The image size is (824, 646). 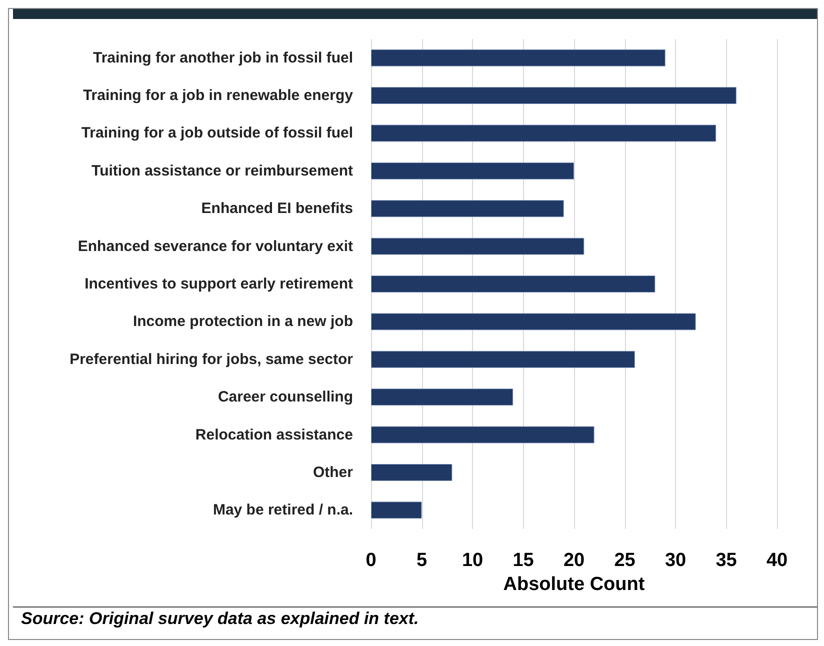 What do you see at coordinates (217, 133) in the screenshot?
I see `y-tick-label: Training for a job outside of fossil fuel` at bounding box center [217, 133].